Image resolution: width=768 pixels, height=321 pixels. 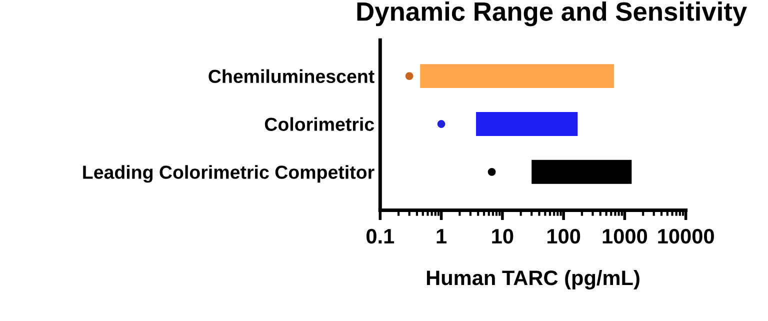 I want to click on x-tick-label: 1000, so click(x=625, y=236).